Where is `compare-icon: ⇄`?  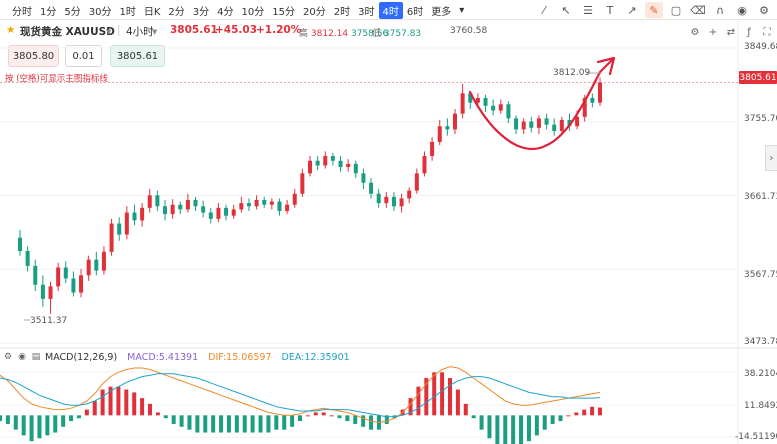 compare-icon: ⇄ is located at coordinates (731, 32).